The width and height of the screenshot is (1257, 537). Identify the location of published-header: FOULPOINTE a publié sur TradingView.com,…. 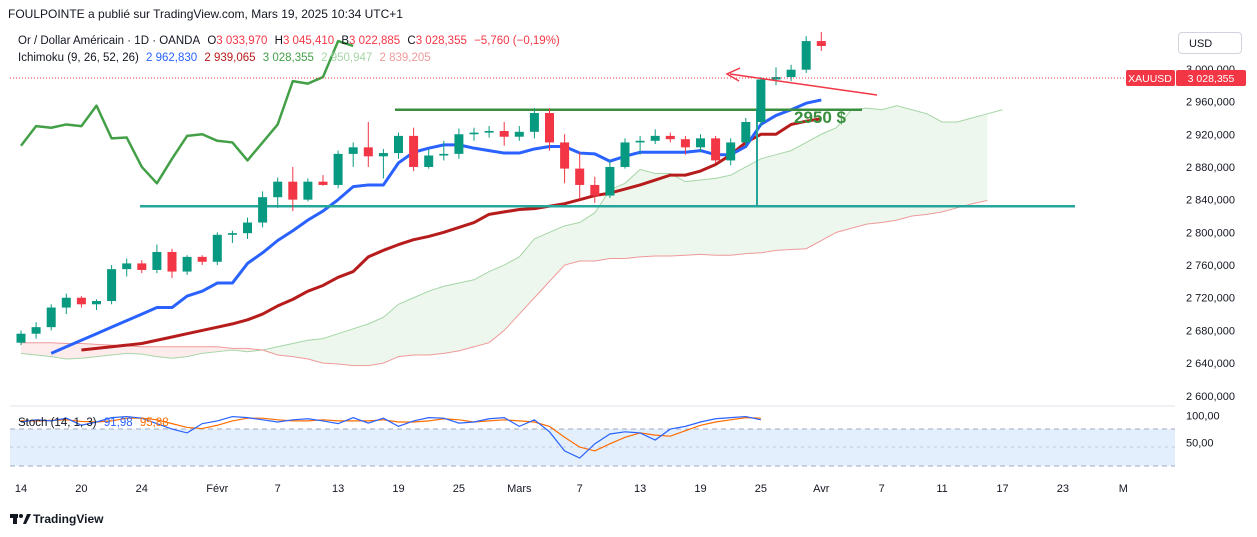
(205, 14).